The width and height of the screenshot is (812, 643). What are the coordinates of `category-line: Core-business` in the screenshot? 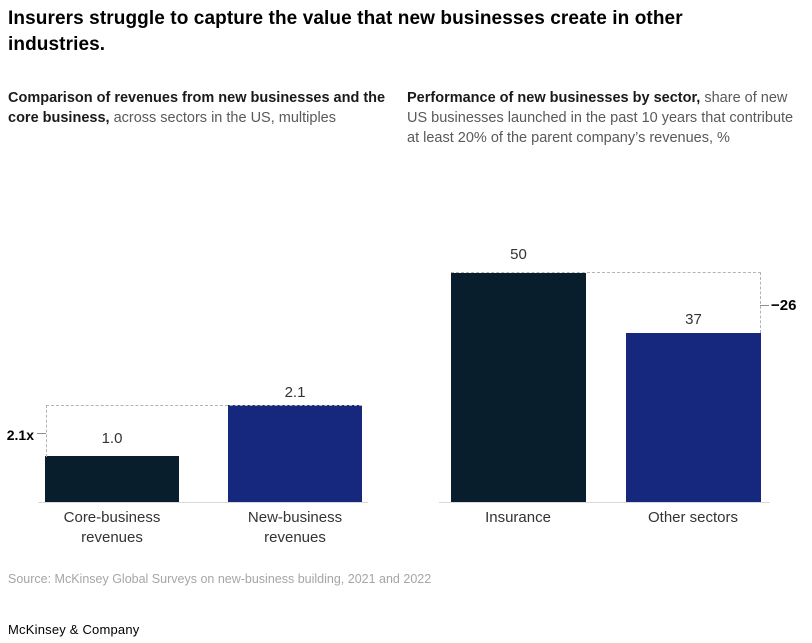 It's located at (112, 517).